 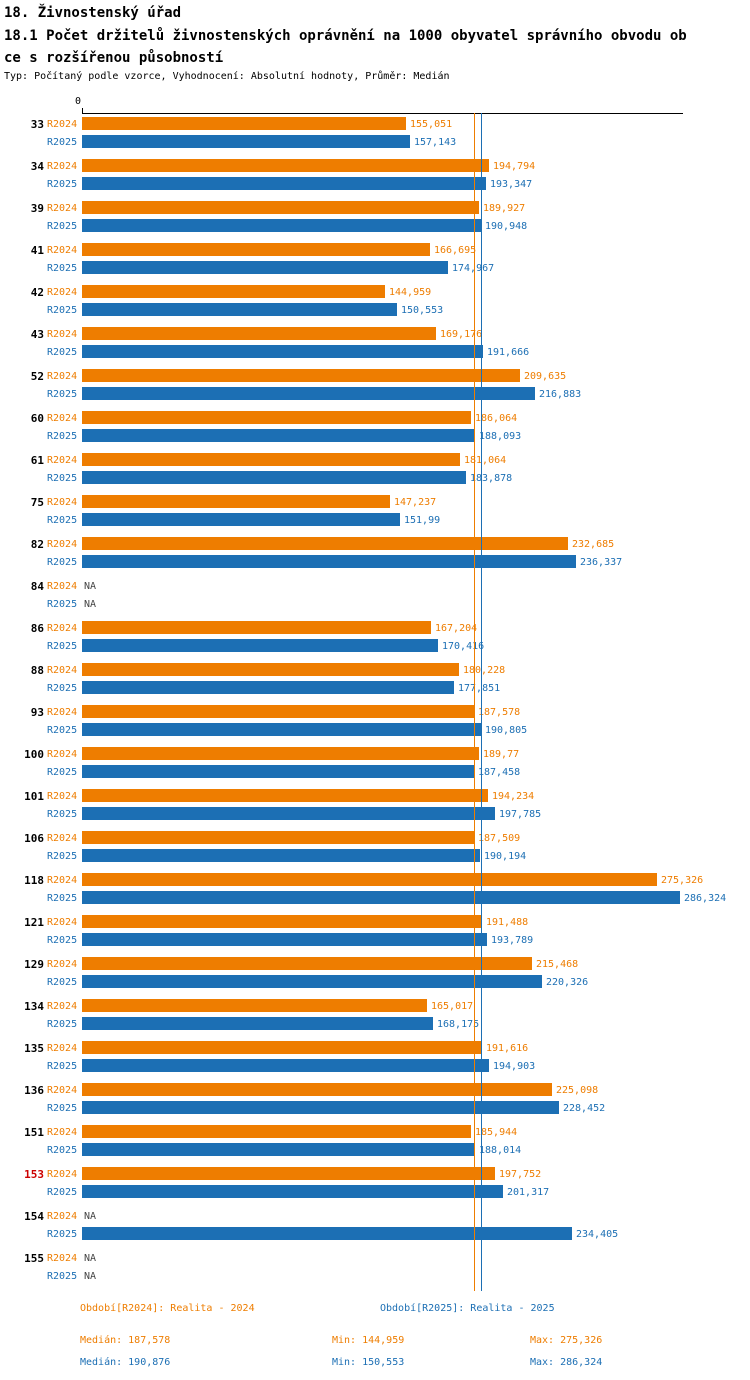 I want to click on category-label: 43, so click(x=37, y=334).